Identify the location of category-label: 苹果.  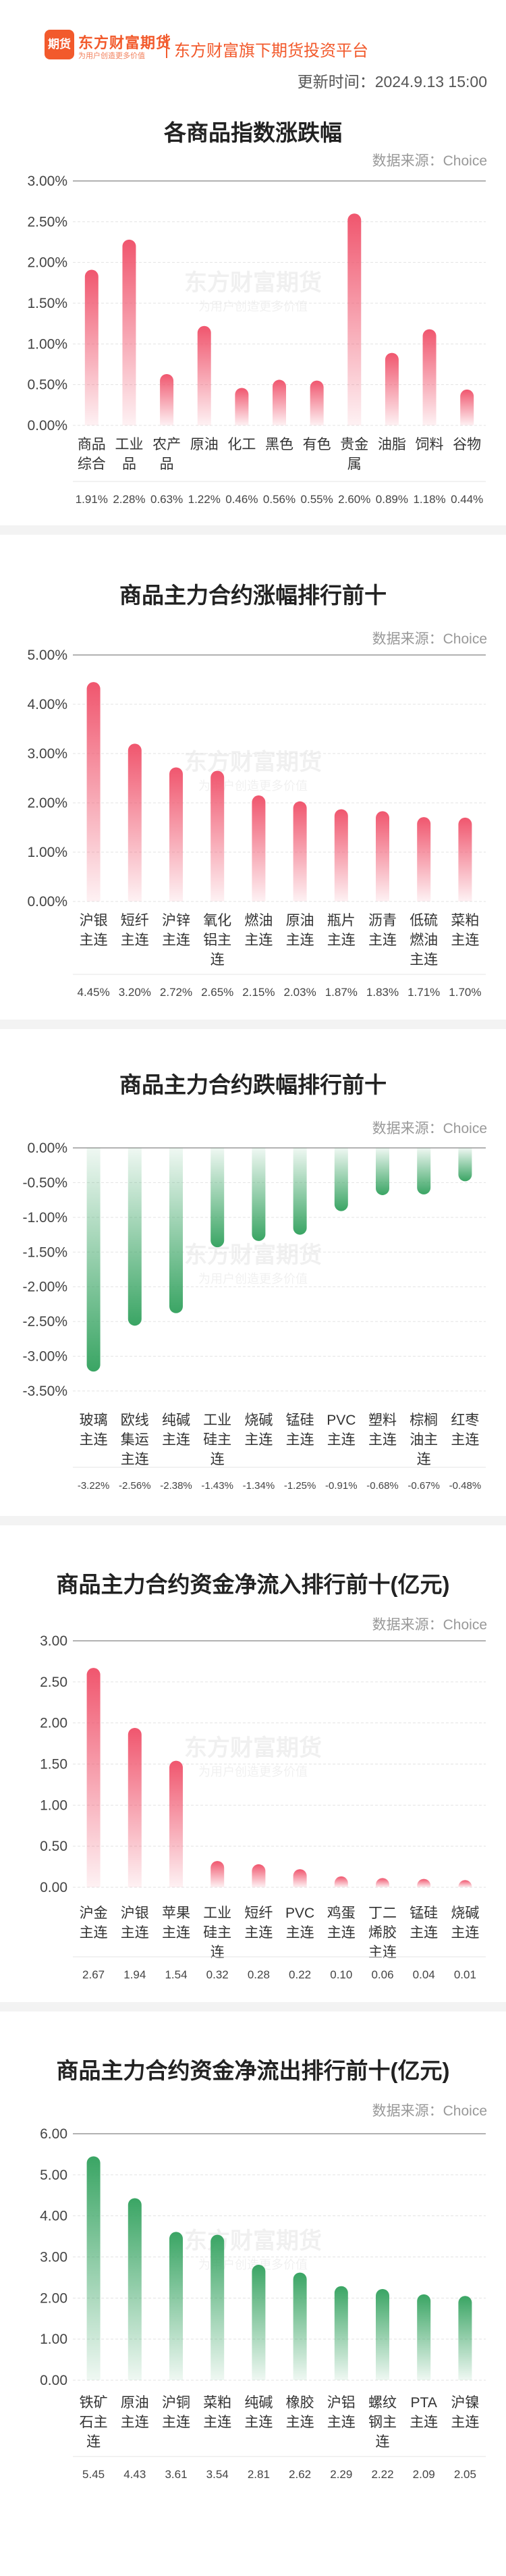
(176, 1913).